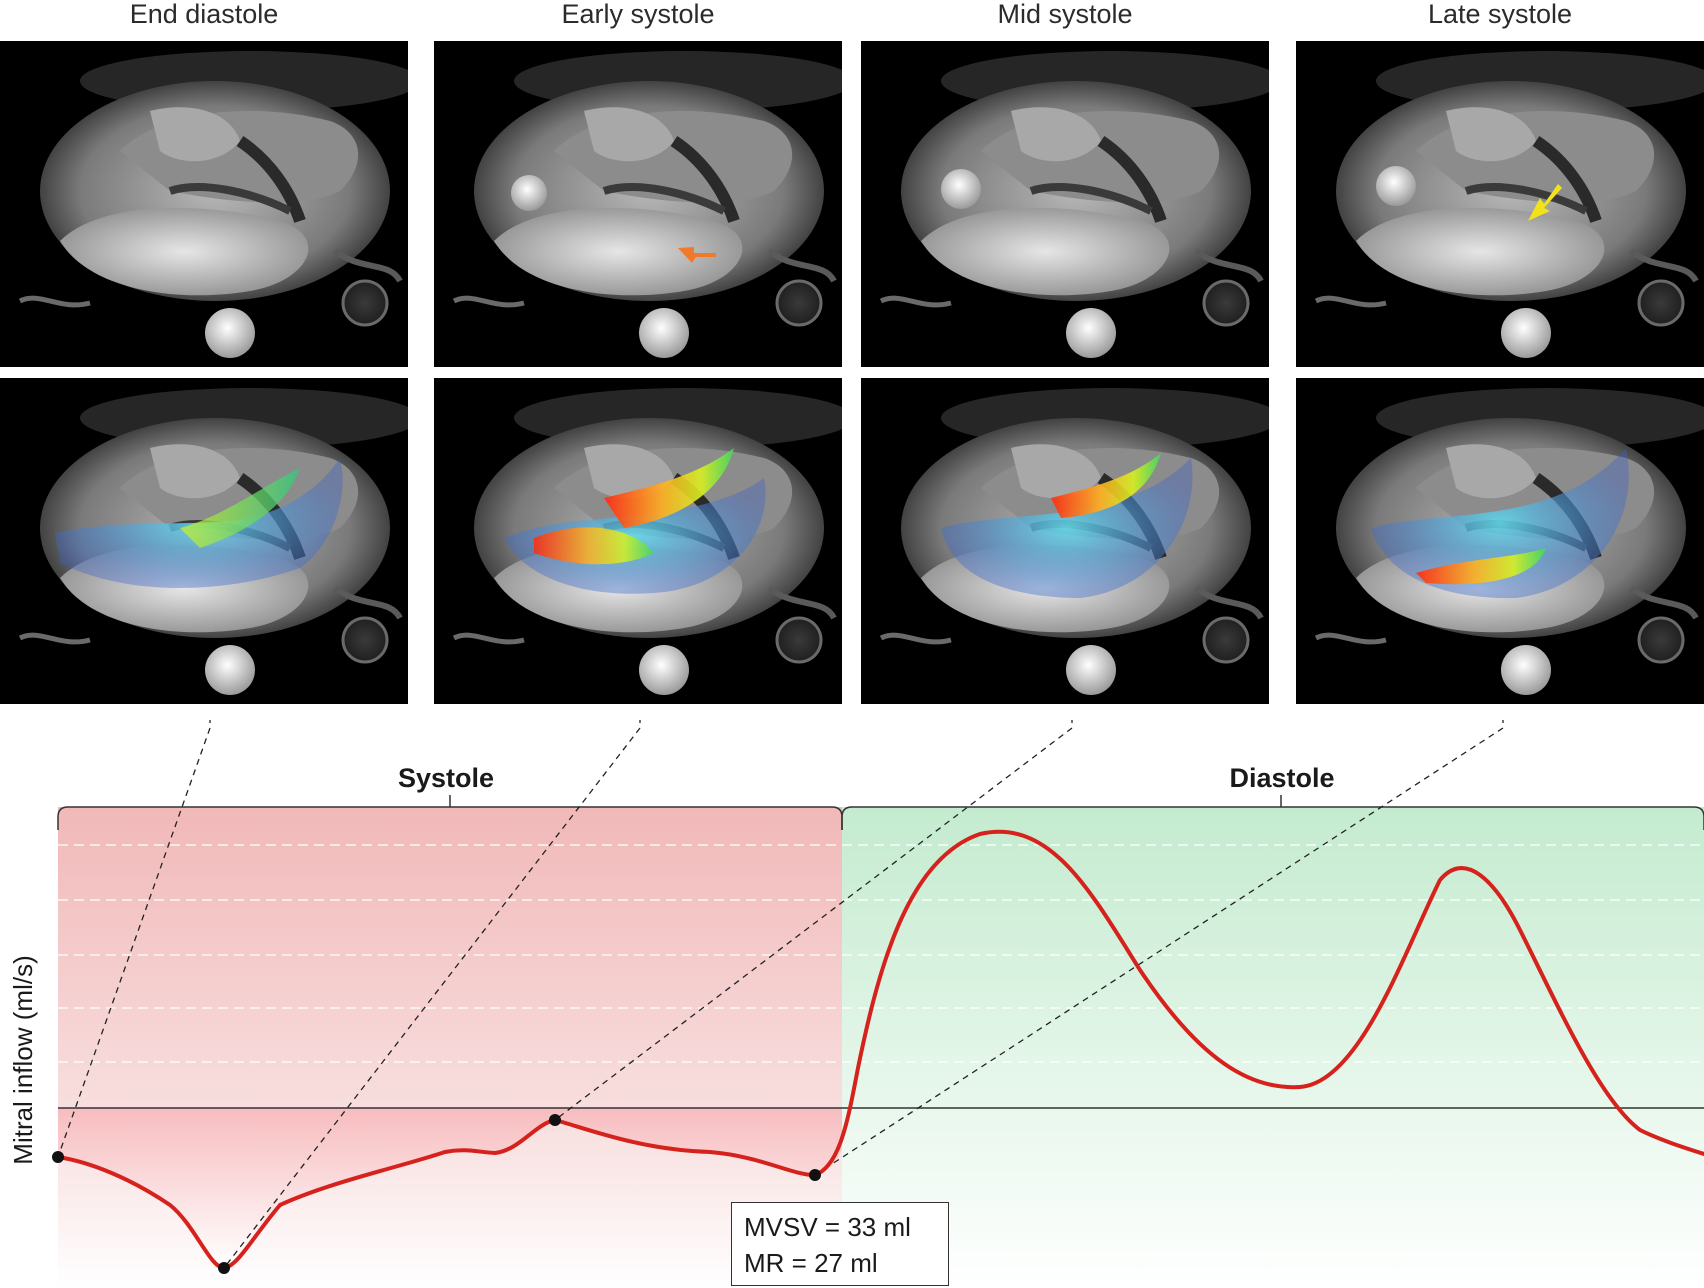 Image resolution: width=1704 pixels, height=1288 pixels. What do you see at coordinates (811, 1263) in the screenshot?
I see `mr-value: MR = 27 ml` at bounding box center [811, 1263].